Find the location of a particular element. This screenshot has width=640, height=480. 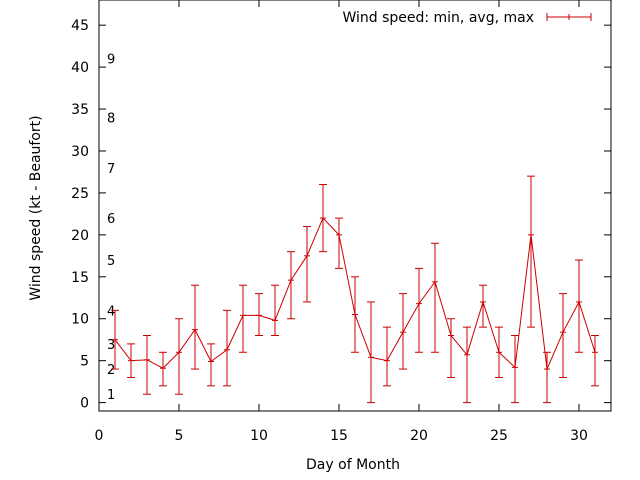

y-tick-label-20: 20 is located at coordinates (80, 236).